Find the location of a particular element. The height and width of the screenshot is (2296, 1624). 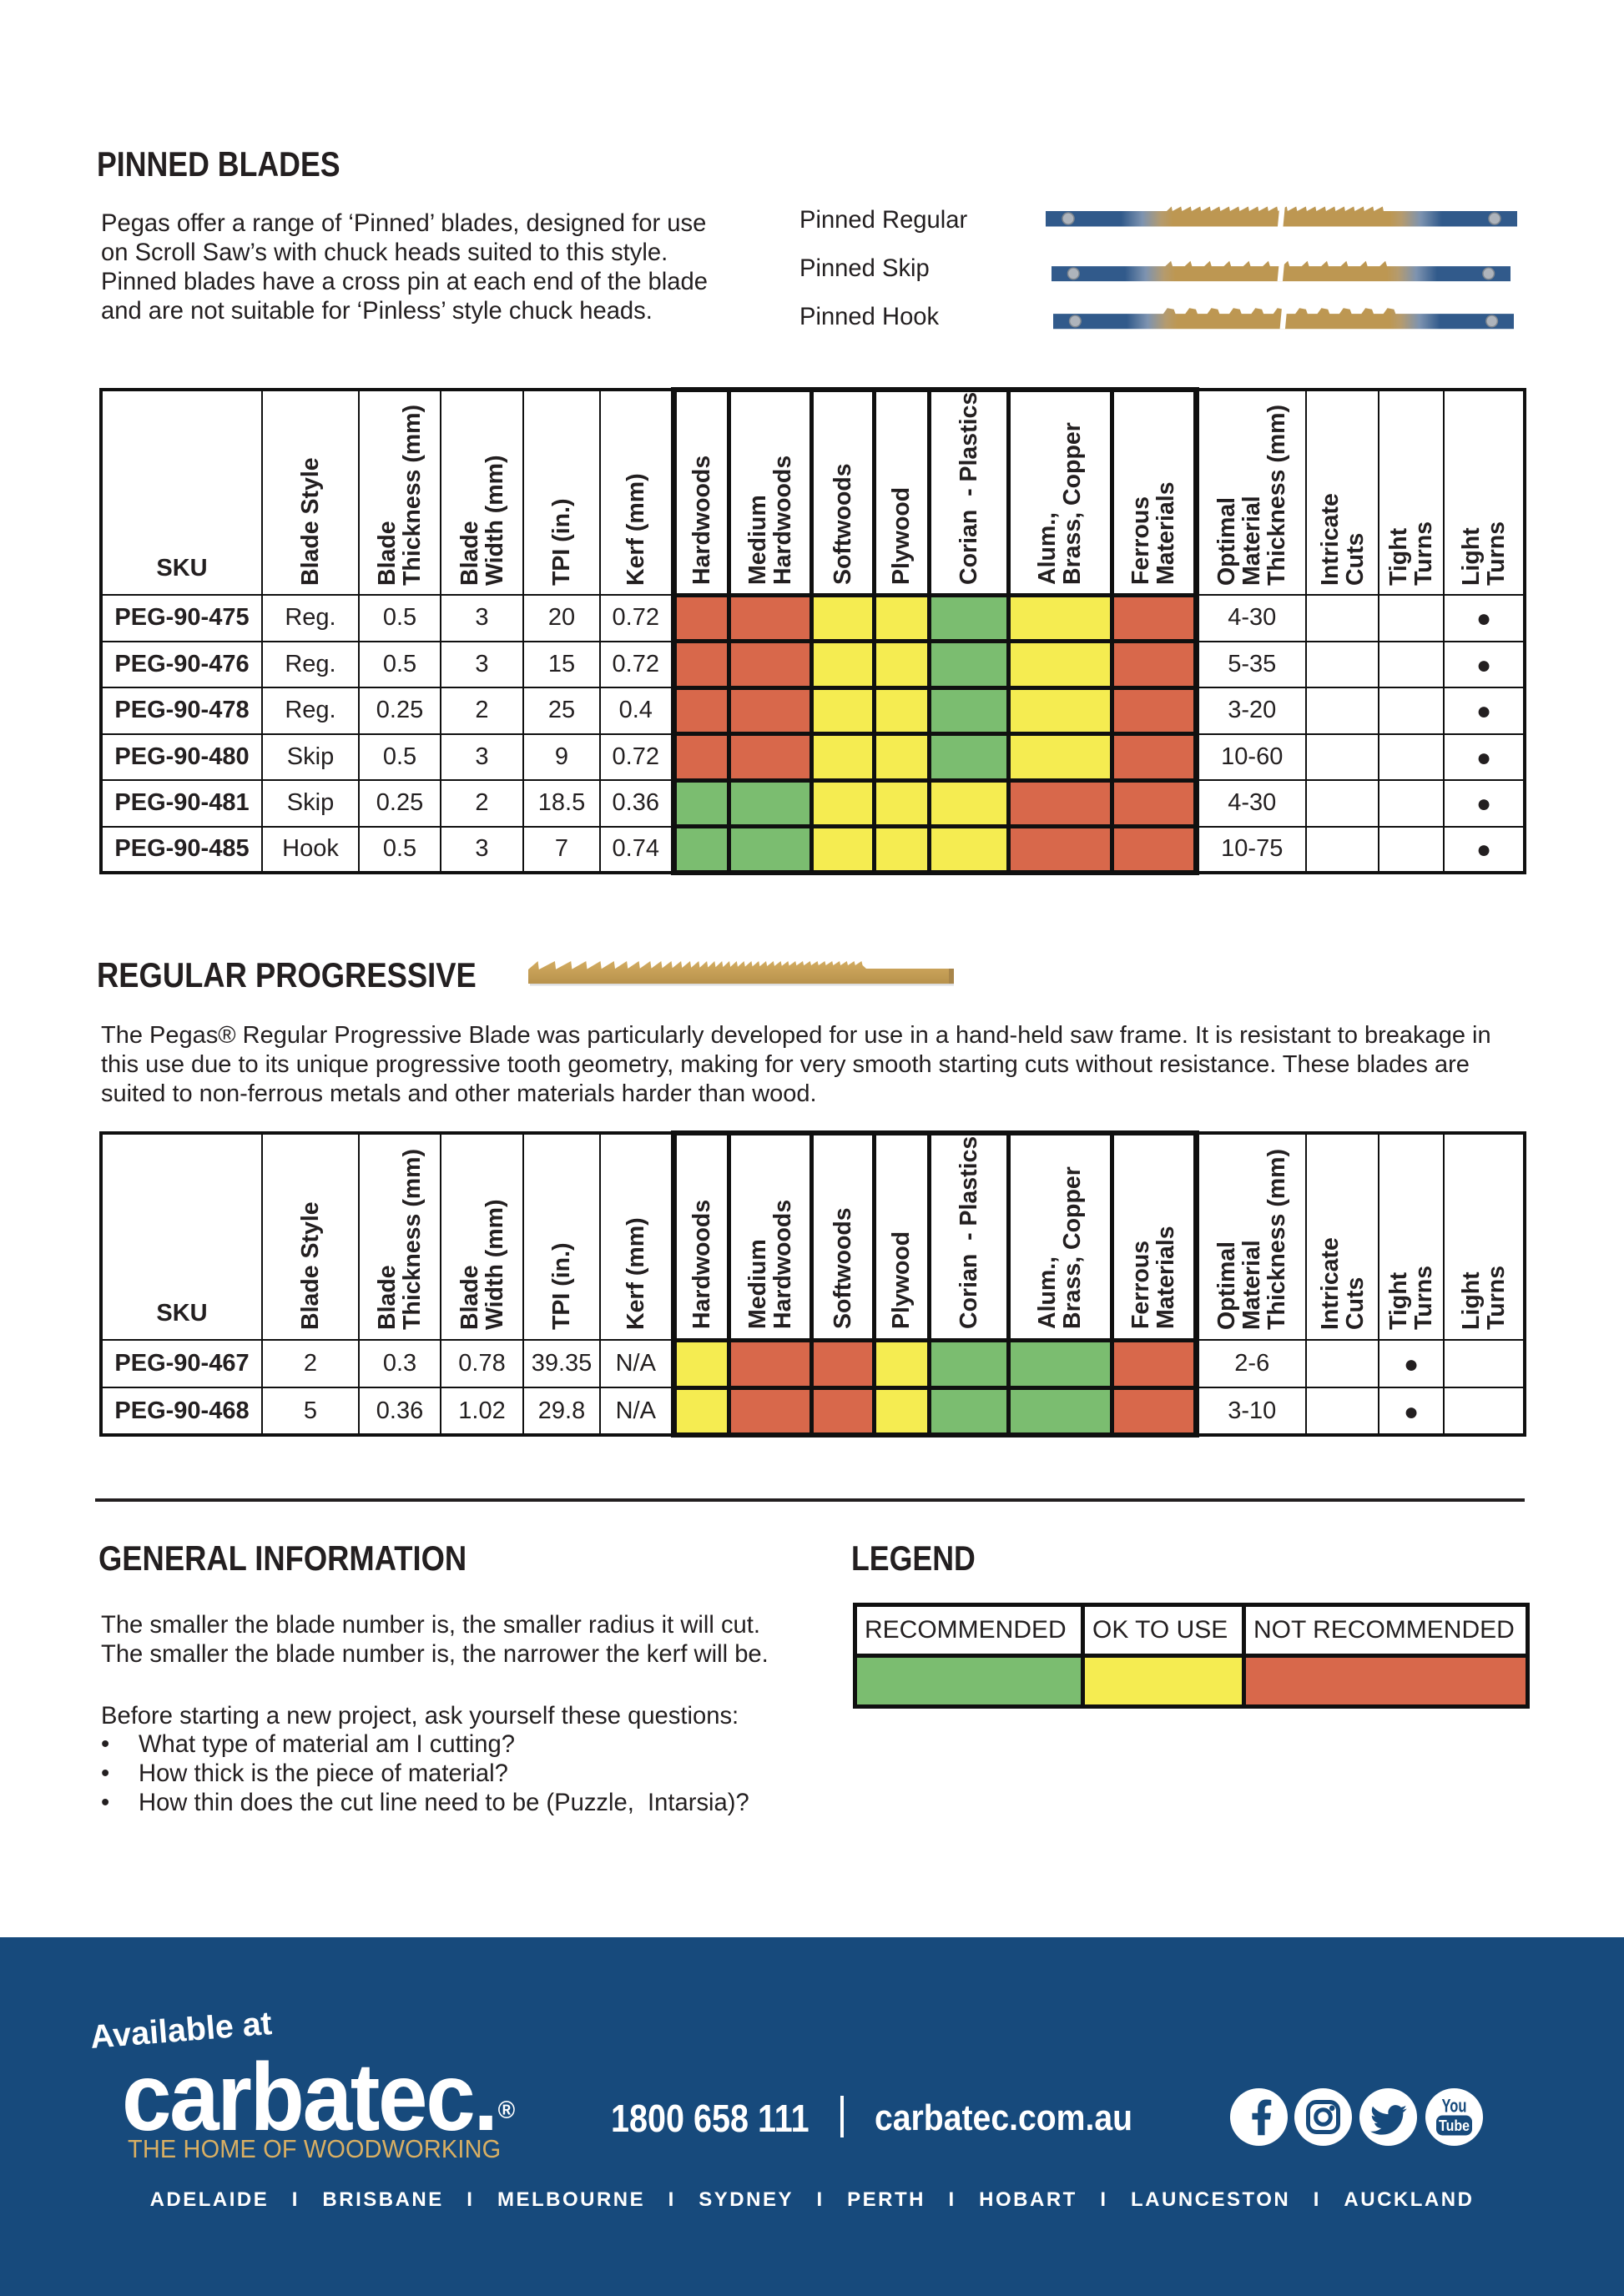

svg-text: Tube is located at coordinates (1455, 2125).